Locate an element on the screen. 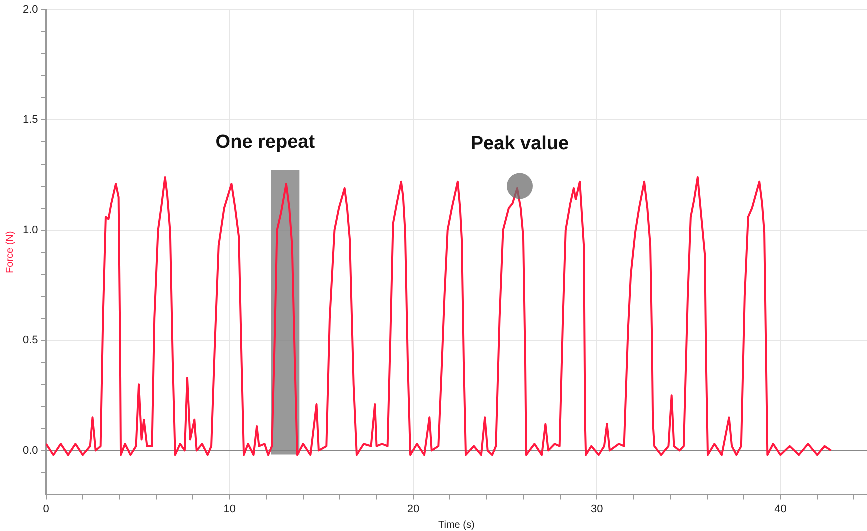 The image size is (867, 531). annotation: Peak value is located at coordinates (520, 143).